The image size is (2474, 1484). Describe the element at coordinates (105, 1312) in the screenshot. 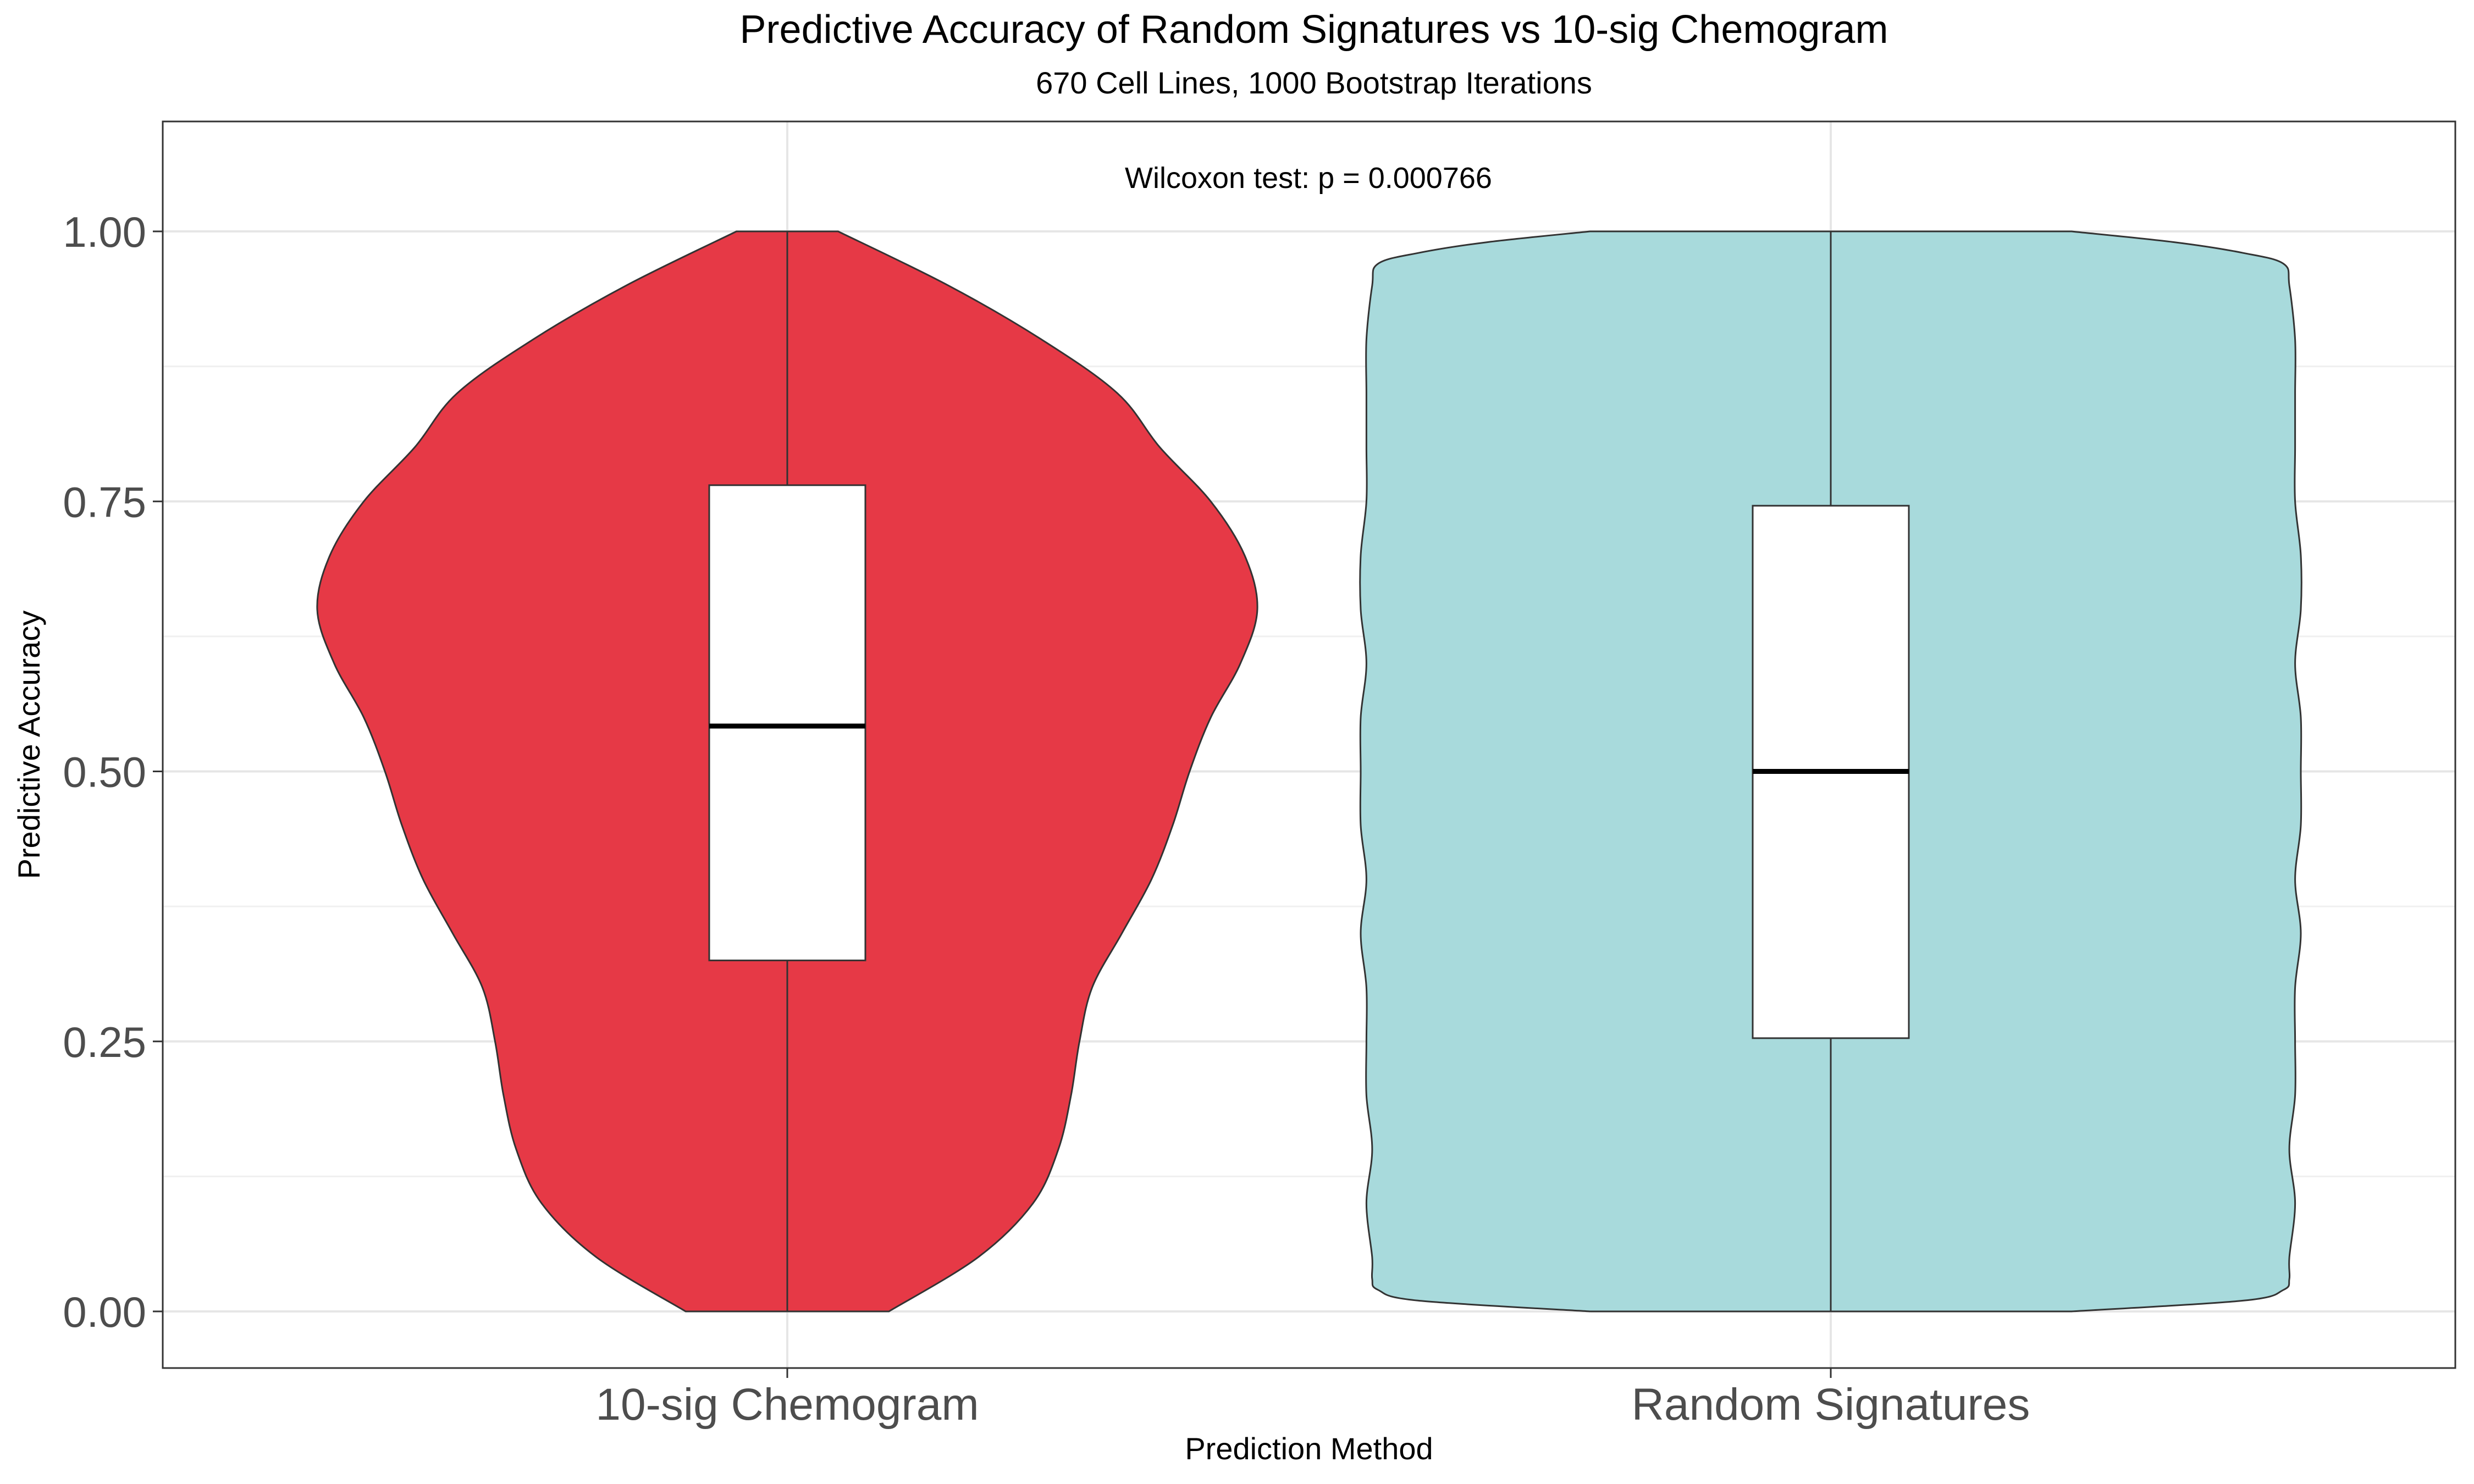

I see `y-tick-label: 0.00` at that location.